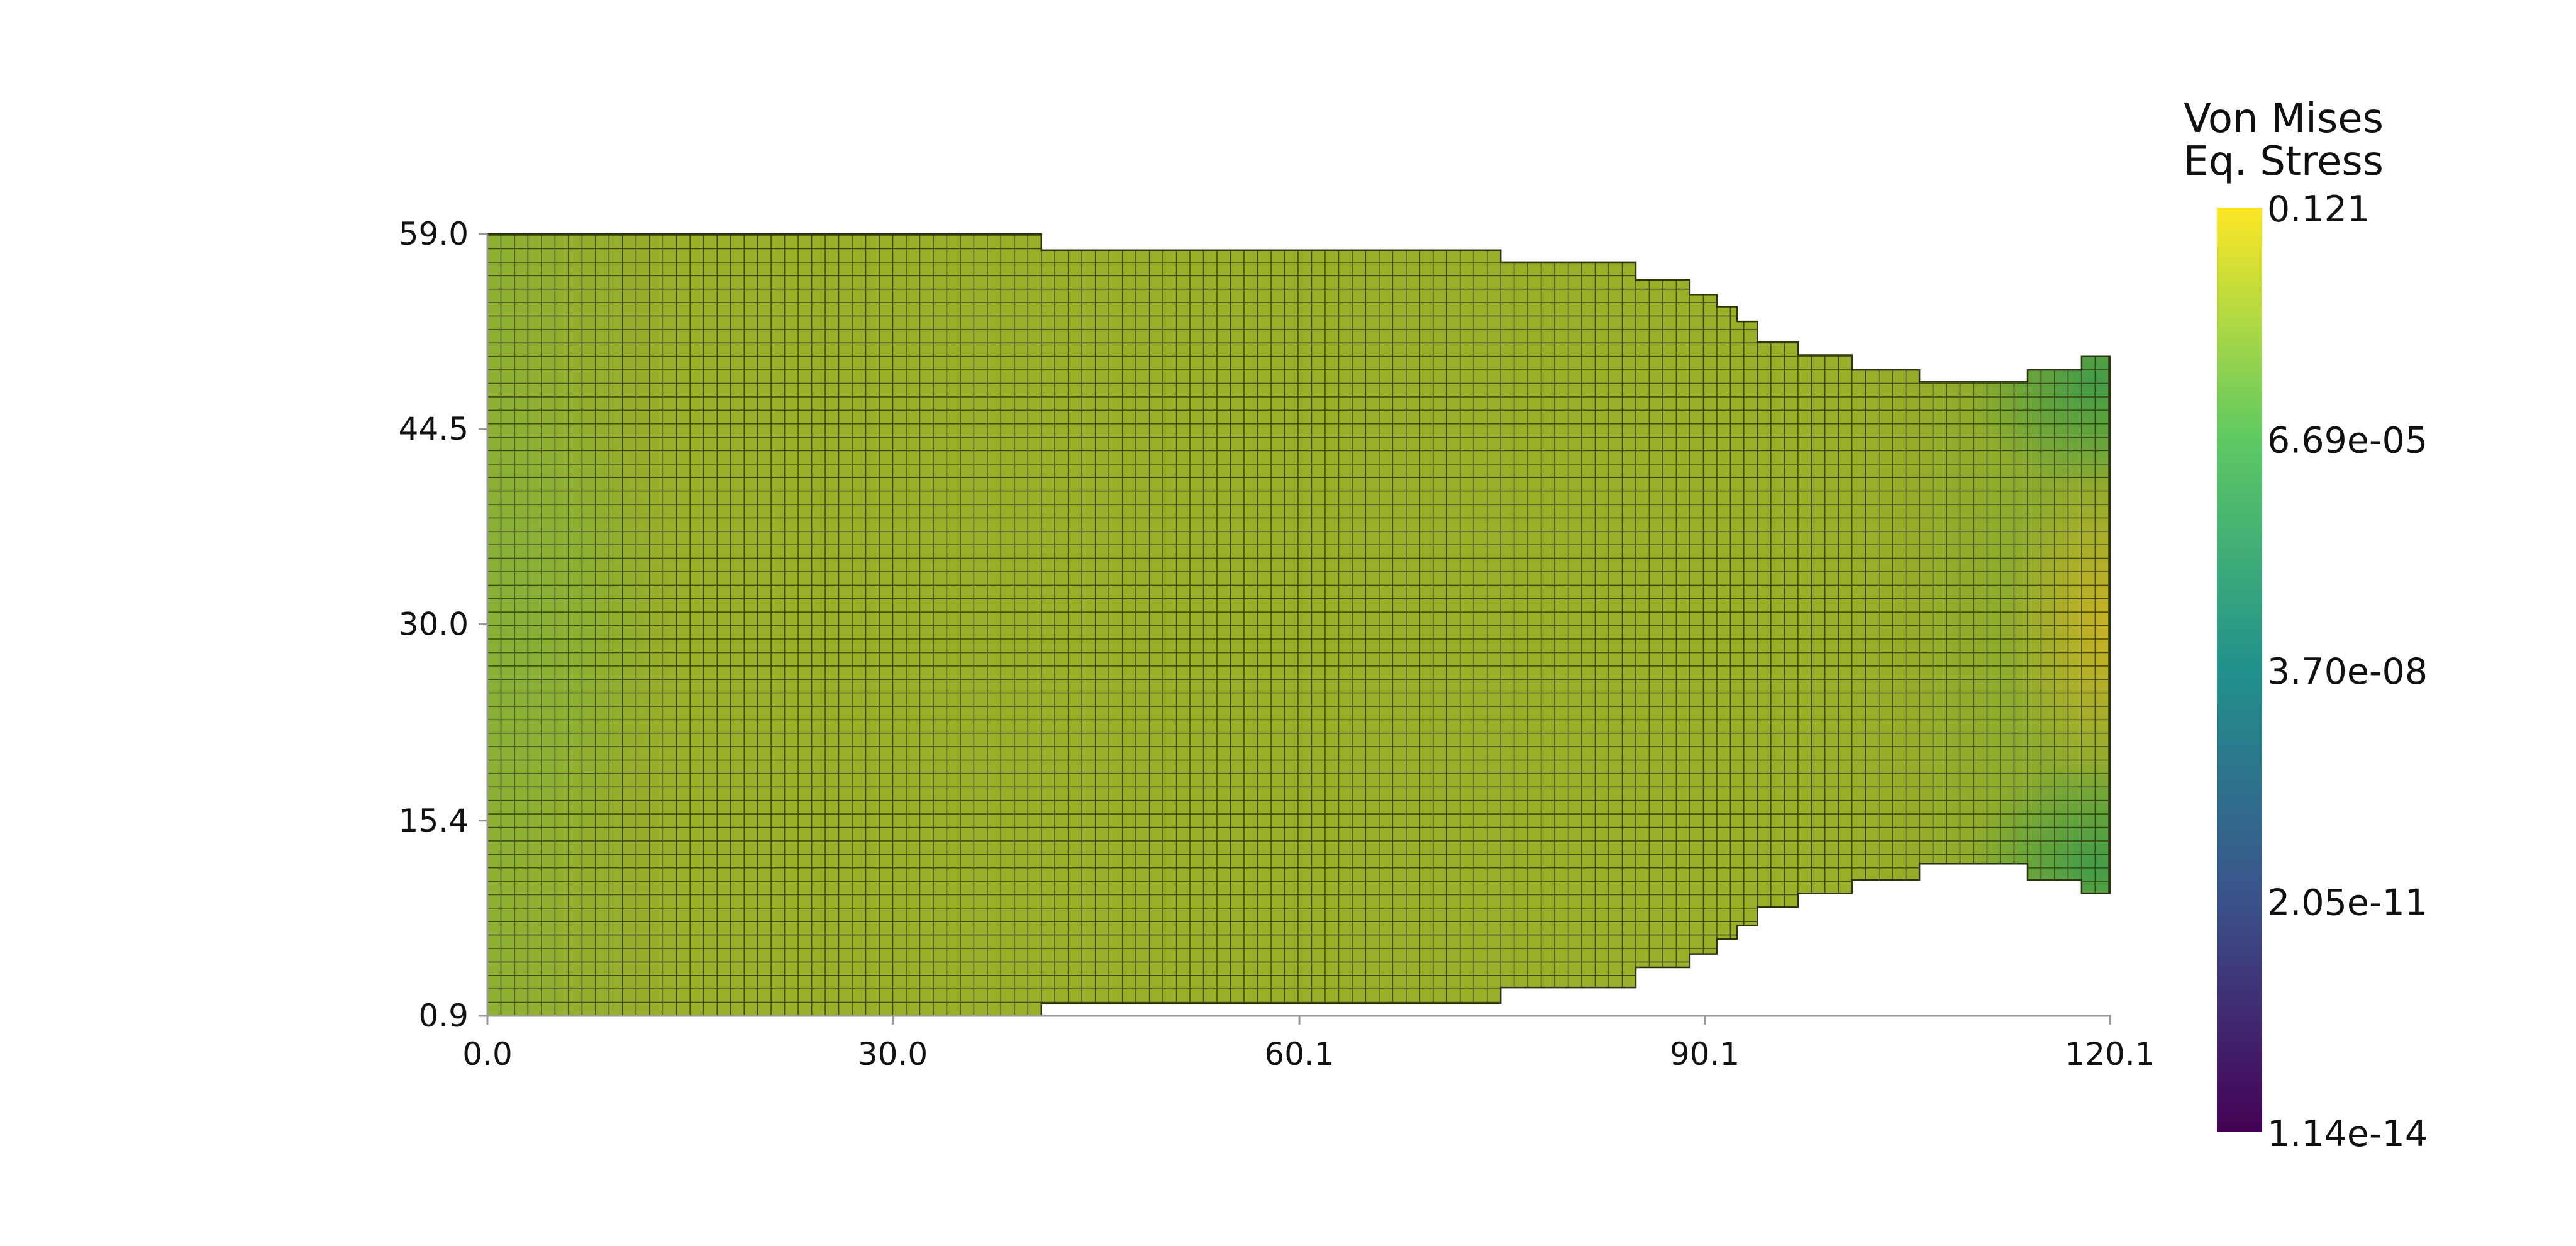 This screenshot has height=1246, width=2576. Describe the element at coordinates (893, 1054) in the screenshot. I see `x-tick-label: 30.0` at that location.